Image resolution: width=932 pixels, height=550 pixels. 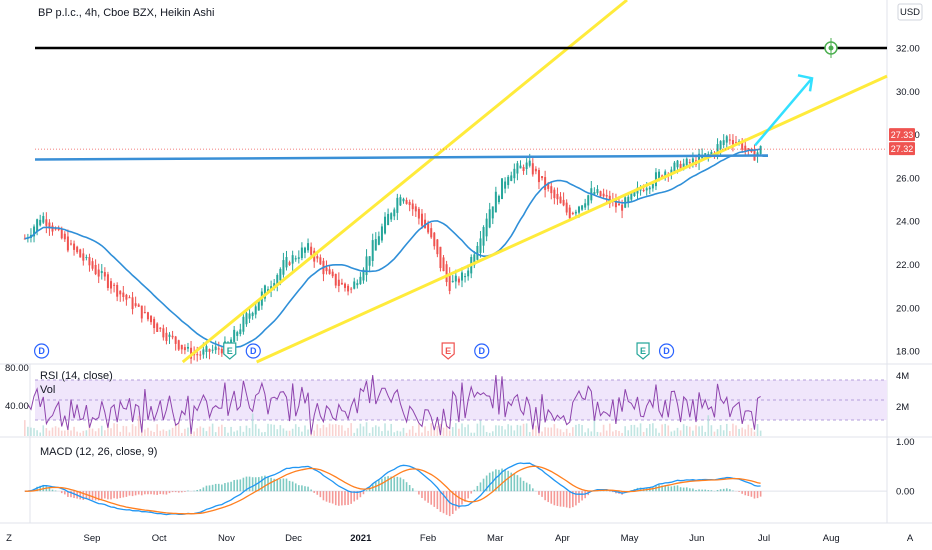 What do you see at coordinates (394, 405) in the screenshot?
I see `rsi-plot` at bounding box center [394, 405].